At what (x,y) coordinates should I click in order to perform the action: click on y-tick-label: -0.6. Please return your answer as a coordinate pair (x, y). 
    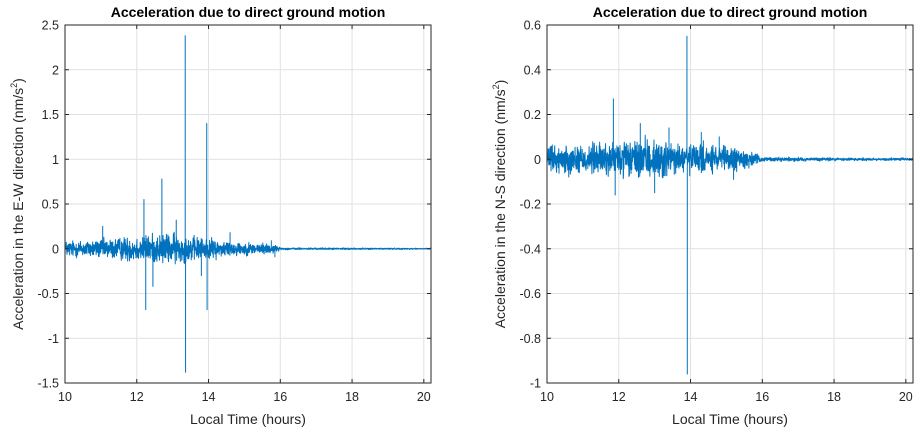
    Looking at the image, I should click on (530, 294).